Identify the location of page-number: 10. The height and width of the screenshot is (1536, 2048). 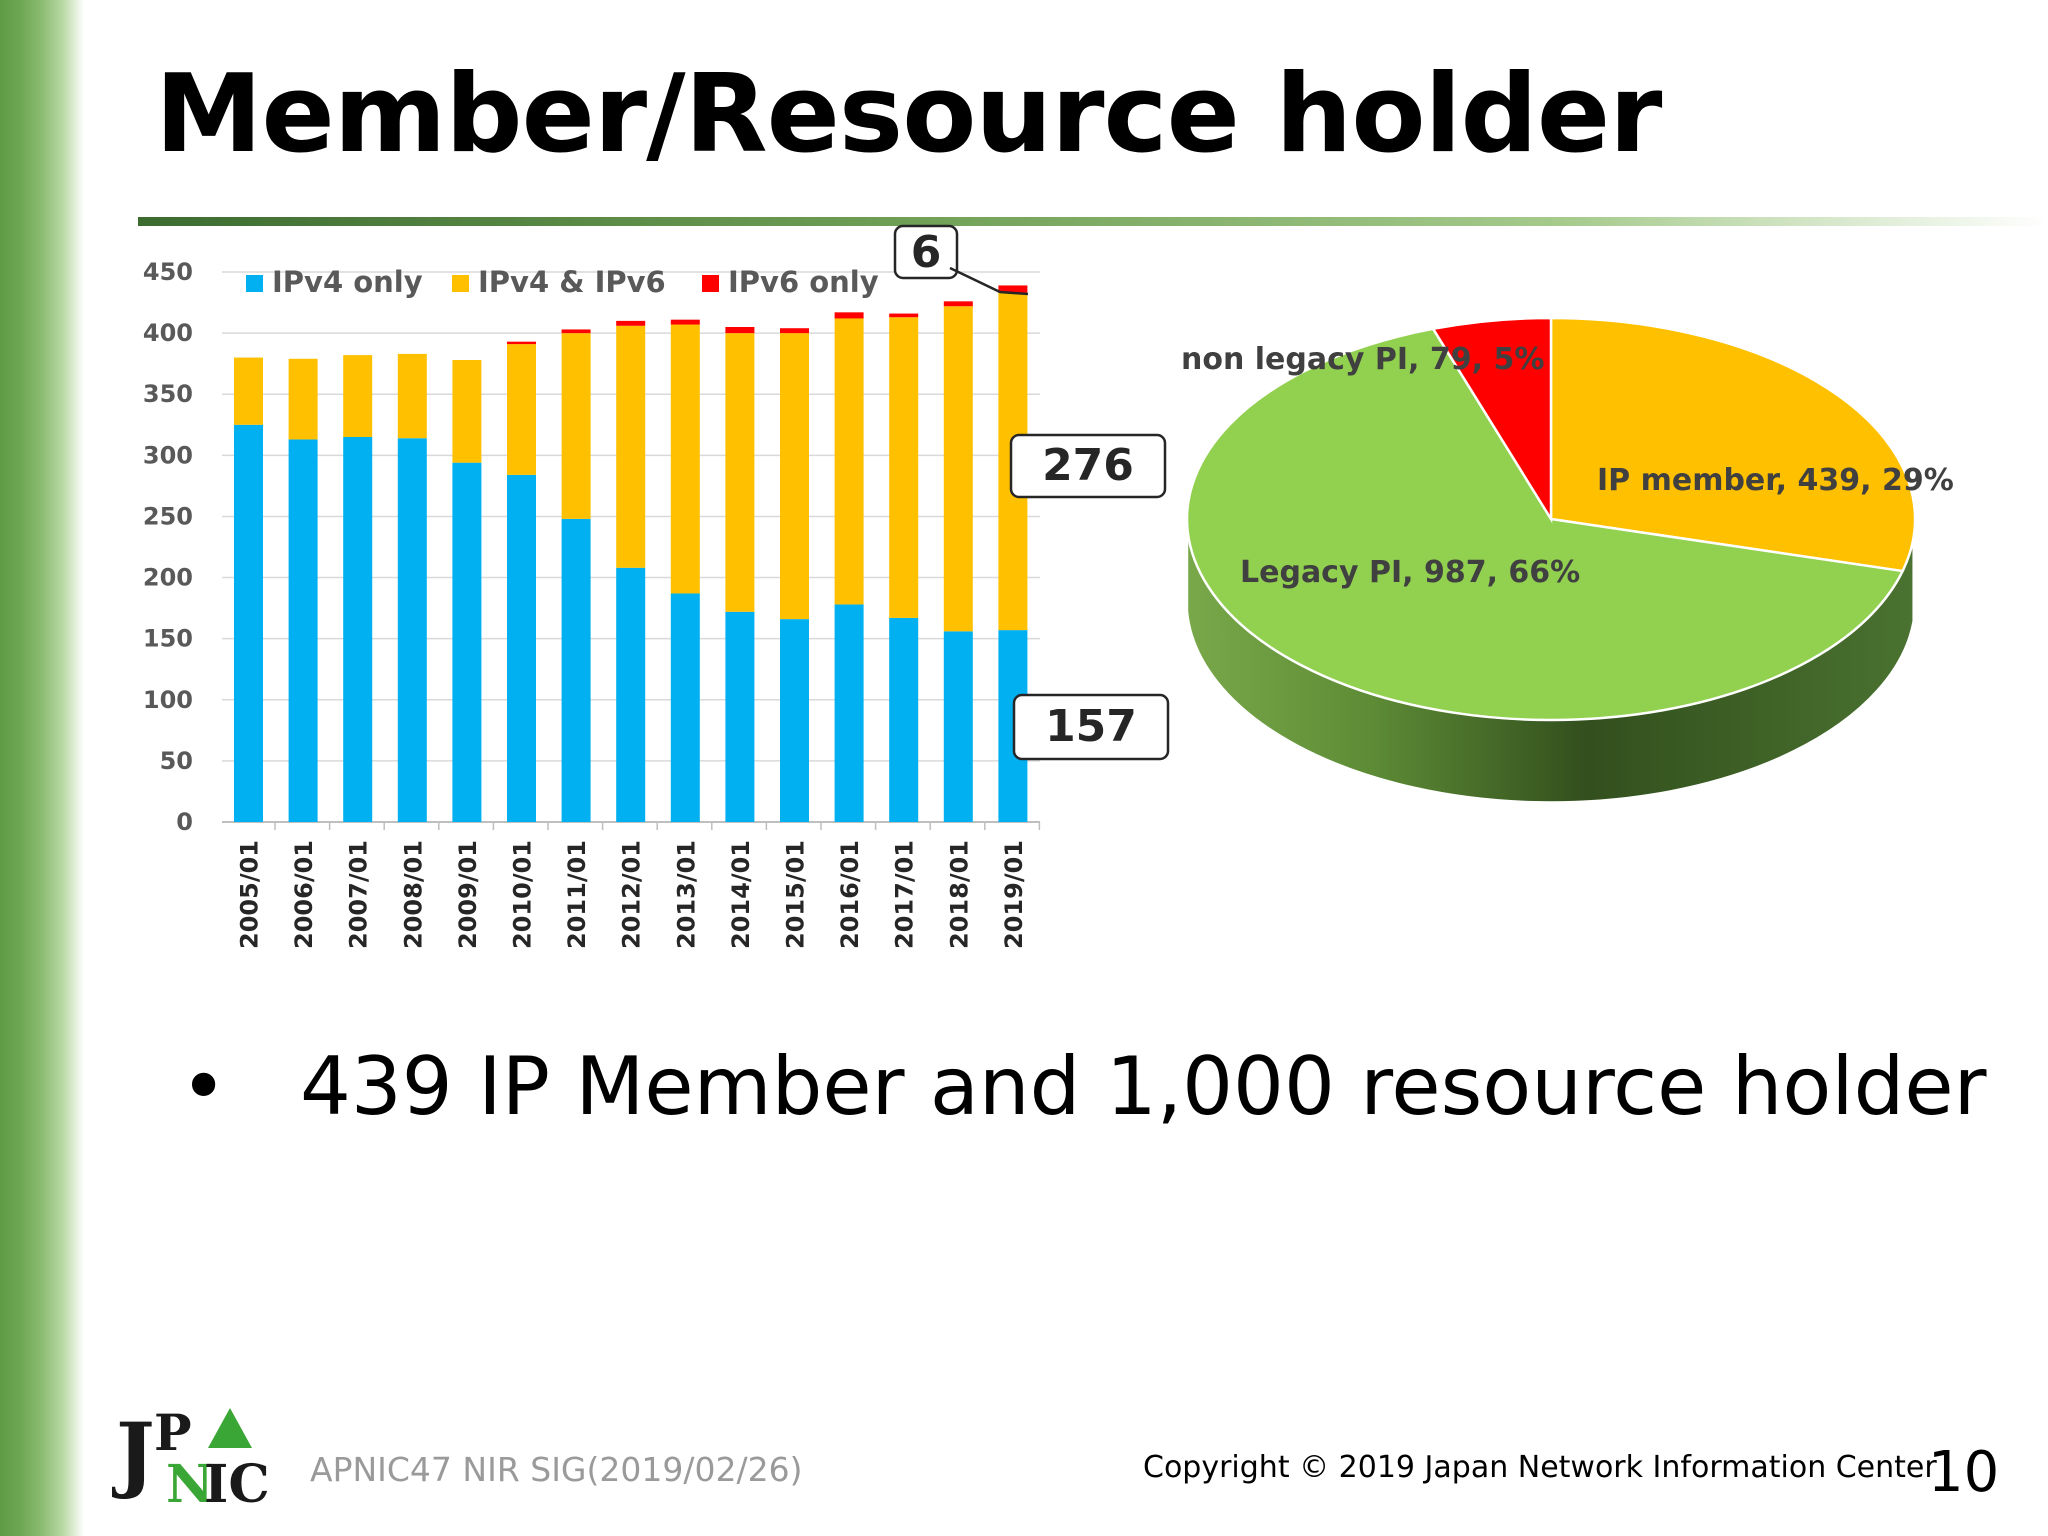
(1964, 1472).